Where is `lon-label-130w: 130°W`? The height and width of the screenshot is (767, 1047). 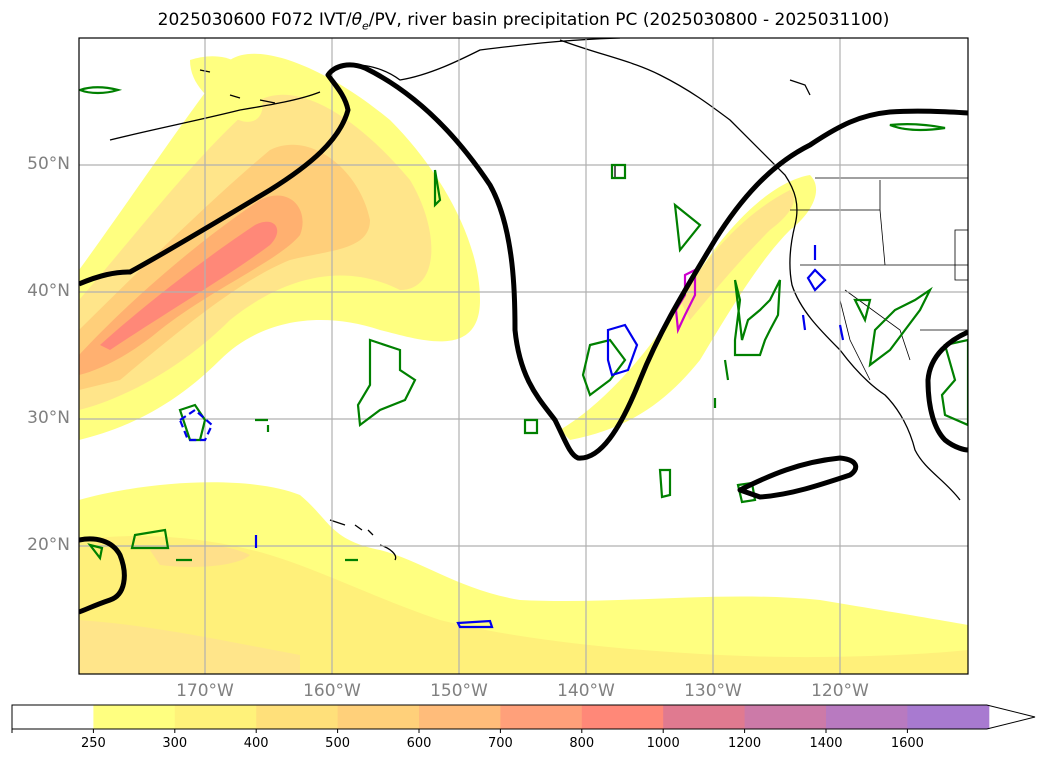
lon-label-130w: 130°W is located at coordinates (713, 691).